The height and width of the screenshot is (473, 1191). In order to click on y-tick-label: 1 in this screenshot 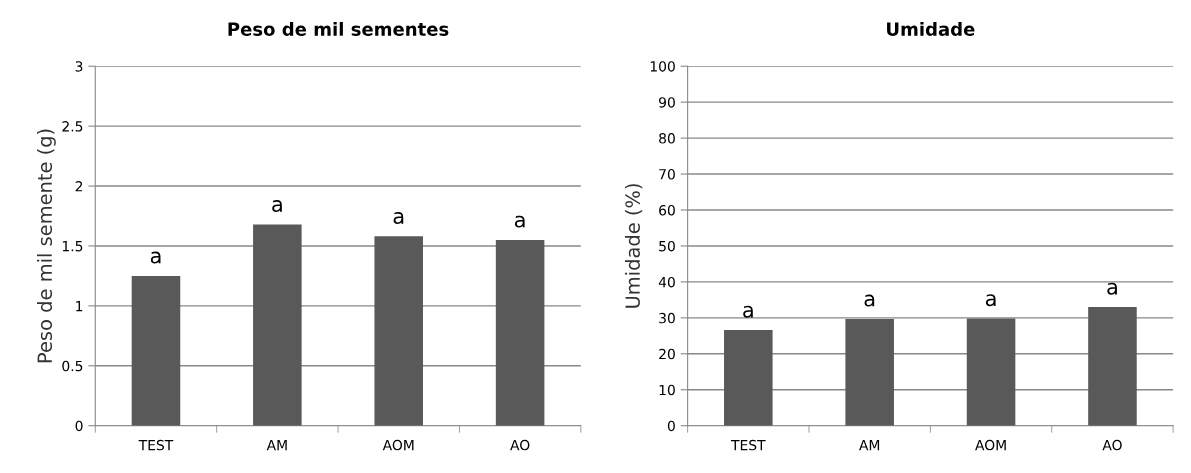, I will do `click(79, 306)`.